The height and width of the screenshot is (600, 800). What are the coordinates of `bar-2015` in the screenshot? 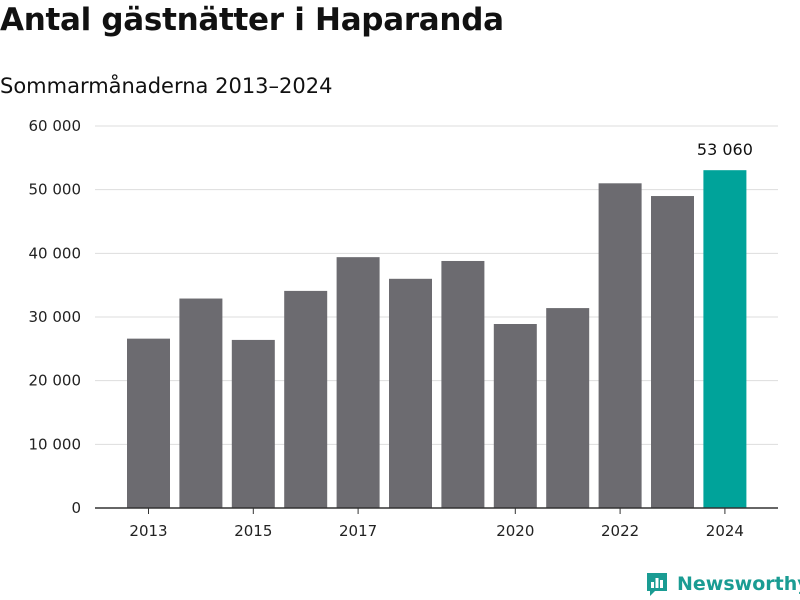 It's located at (253, 423).